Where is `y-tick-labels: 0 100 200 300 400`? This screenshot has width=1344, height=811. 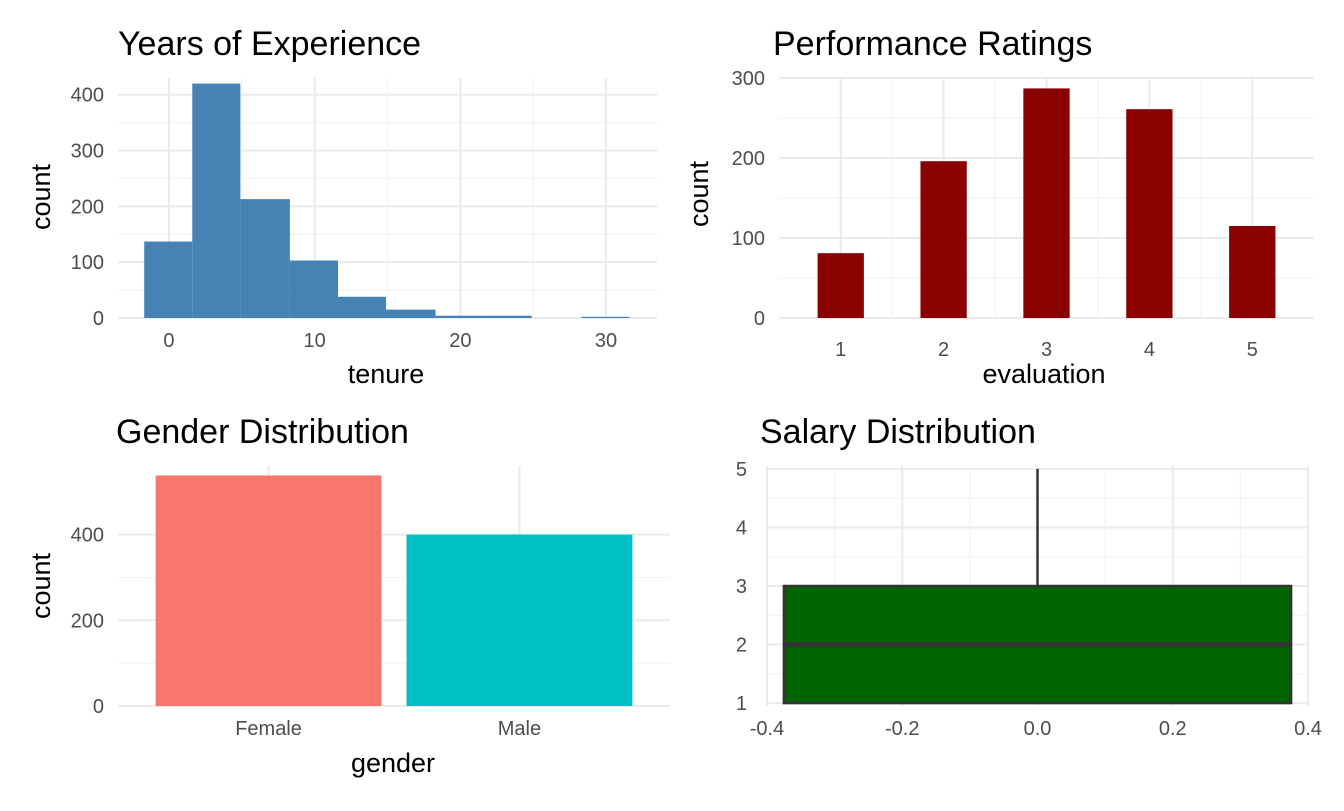 y-tick-labels: 0 100 200 300 400 is located at coordinates (87, 207).